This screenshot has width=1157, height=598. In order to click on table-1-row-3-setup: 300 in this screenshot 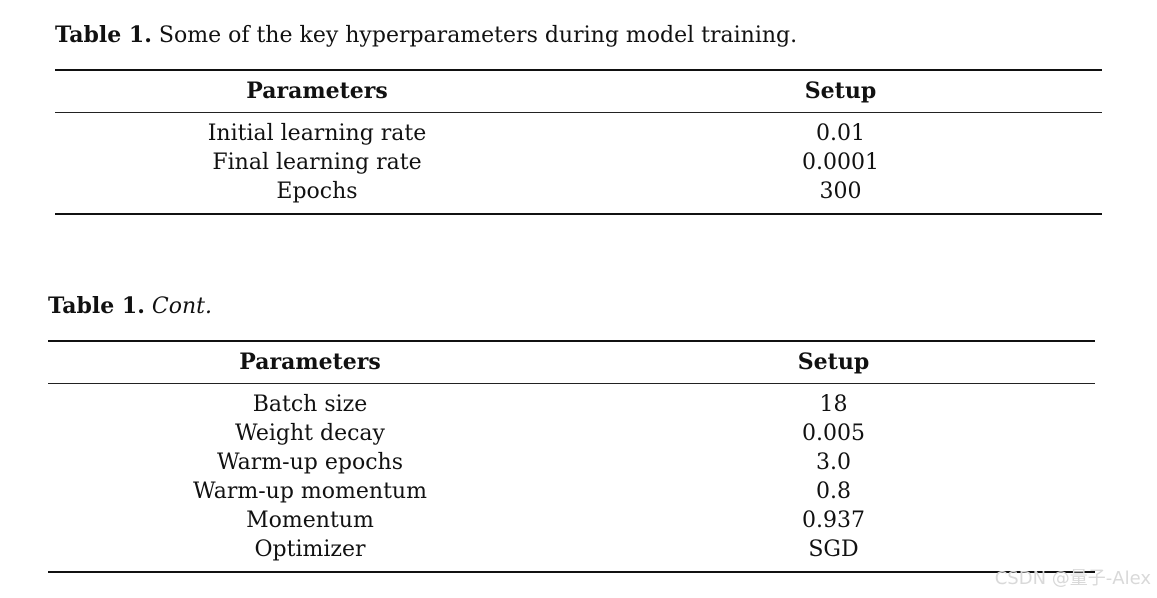, I will do `click(840, 191)`.